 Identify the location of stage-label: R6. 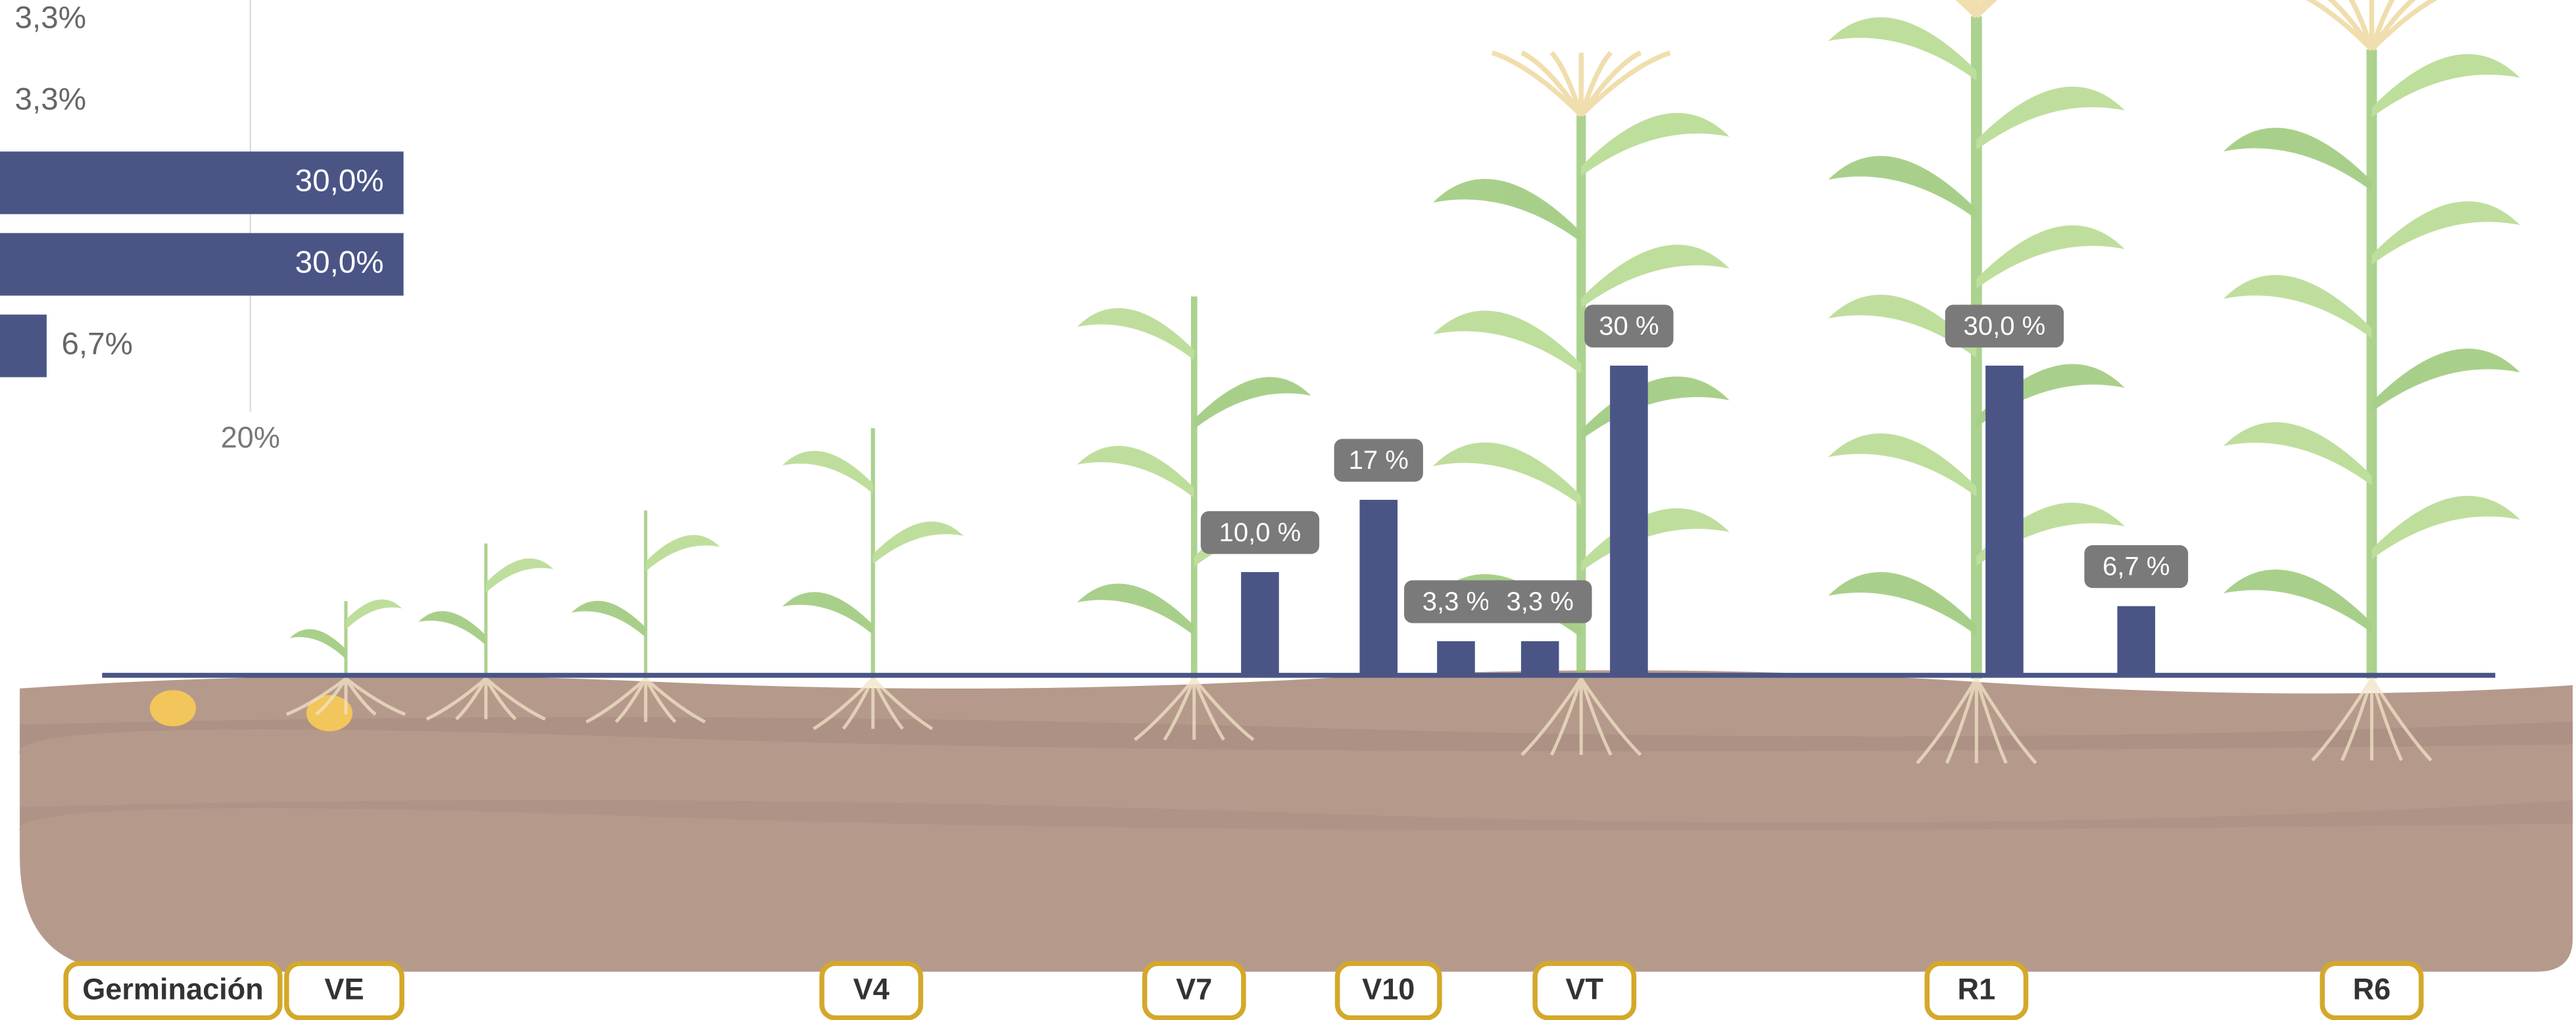
(2372, 989).